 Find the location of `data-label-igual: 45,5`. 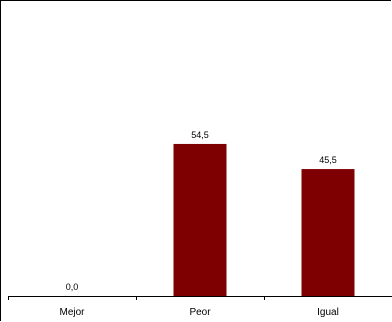

data-label-igual: 45,5 is located at coordinates (328, 160).